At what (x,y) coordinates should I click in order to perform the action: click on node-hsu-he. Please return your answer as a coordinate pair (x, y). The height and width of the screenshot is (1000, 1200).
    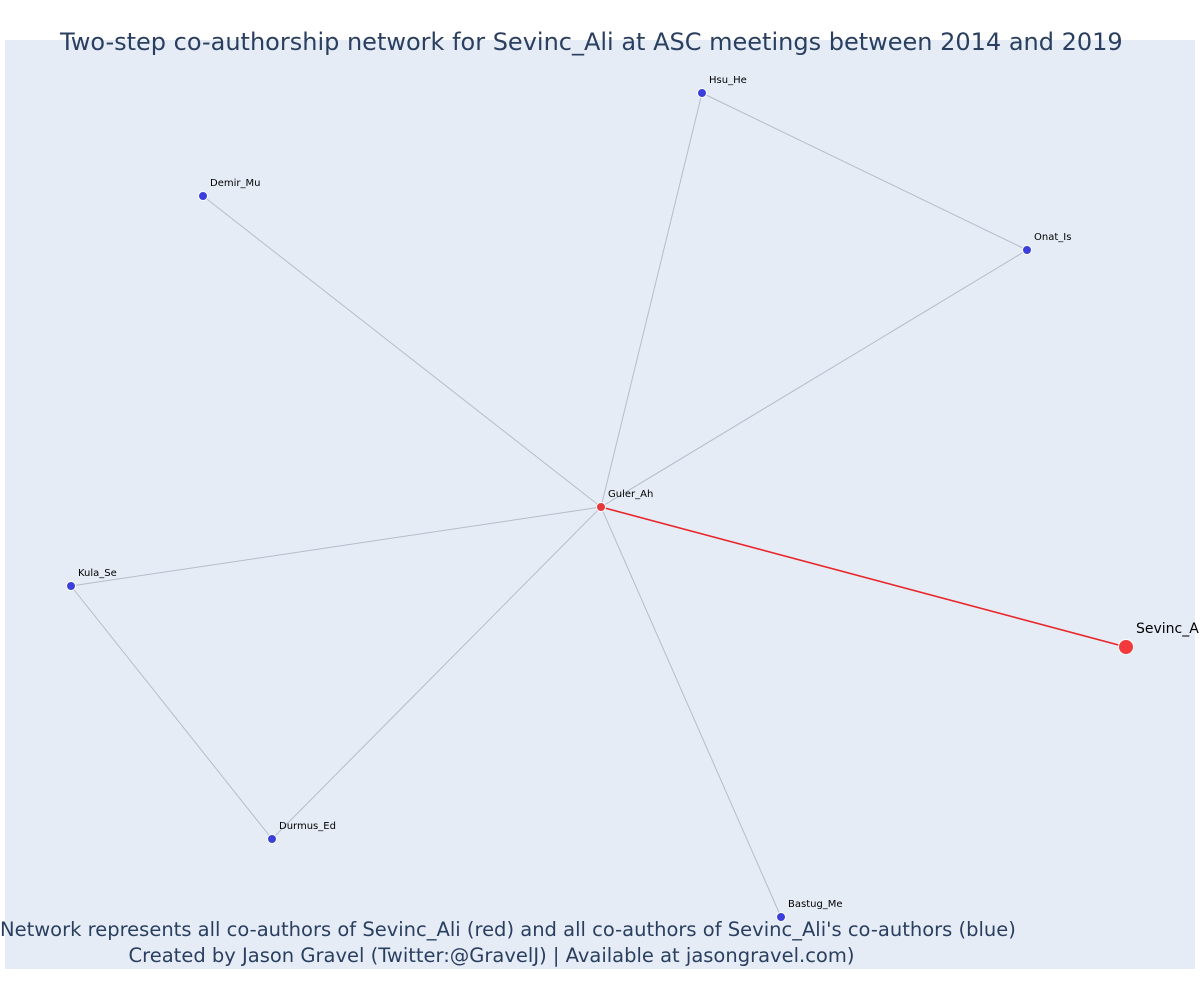
    Looking at the image, I should click on (702, 93).